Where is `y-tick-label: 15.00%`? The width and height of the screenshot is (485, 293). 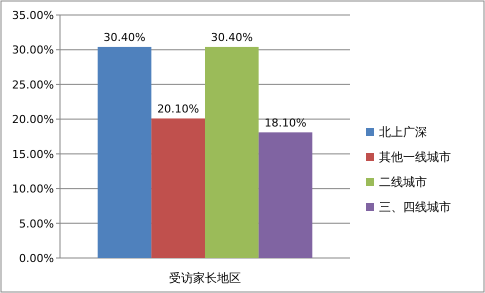 y-tick-label: 15.00% is located at coordinates (33, 154).